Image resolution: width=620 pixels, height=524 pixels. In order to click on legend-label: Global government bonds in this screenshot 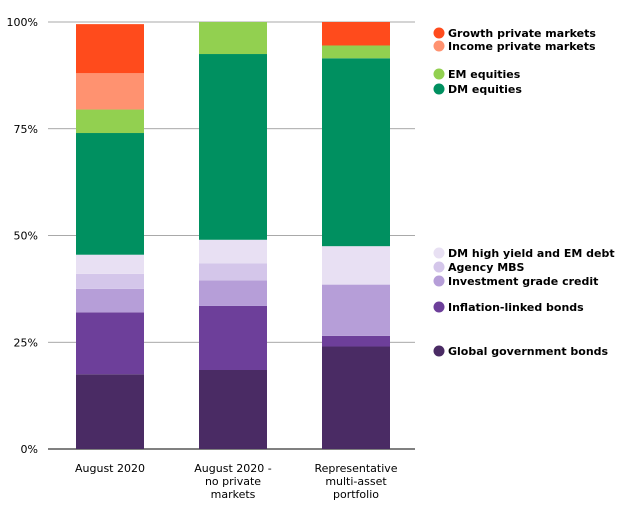, I will do `click(528, 351)`.